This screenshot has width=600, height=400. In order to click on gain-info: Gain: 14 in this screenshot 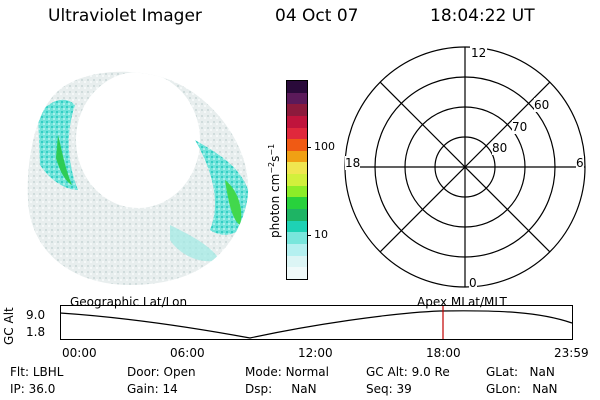, I will do `click(152, 389)`.